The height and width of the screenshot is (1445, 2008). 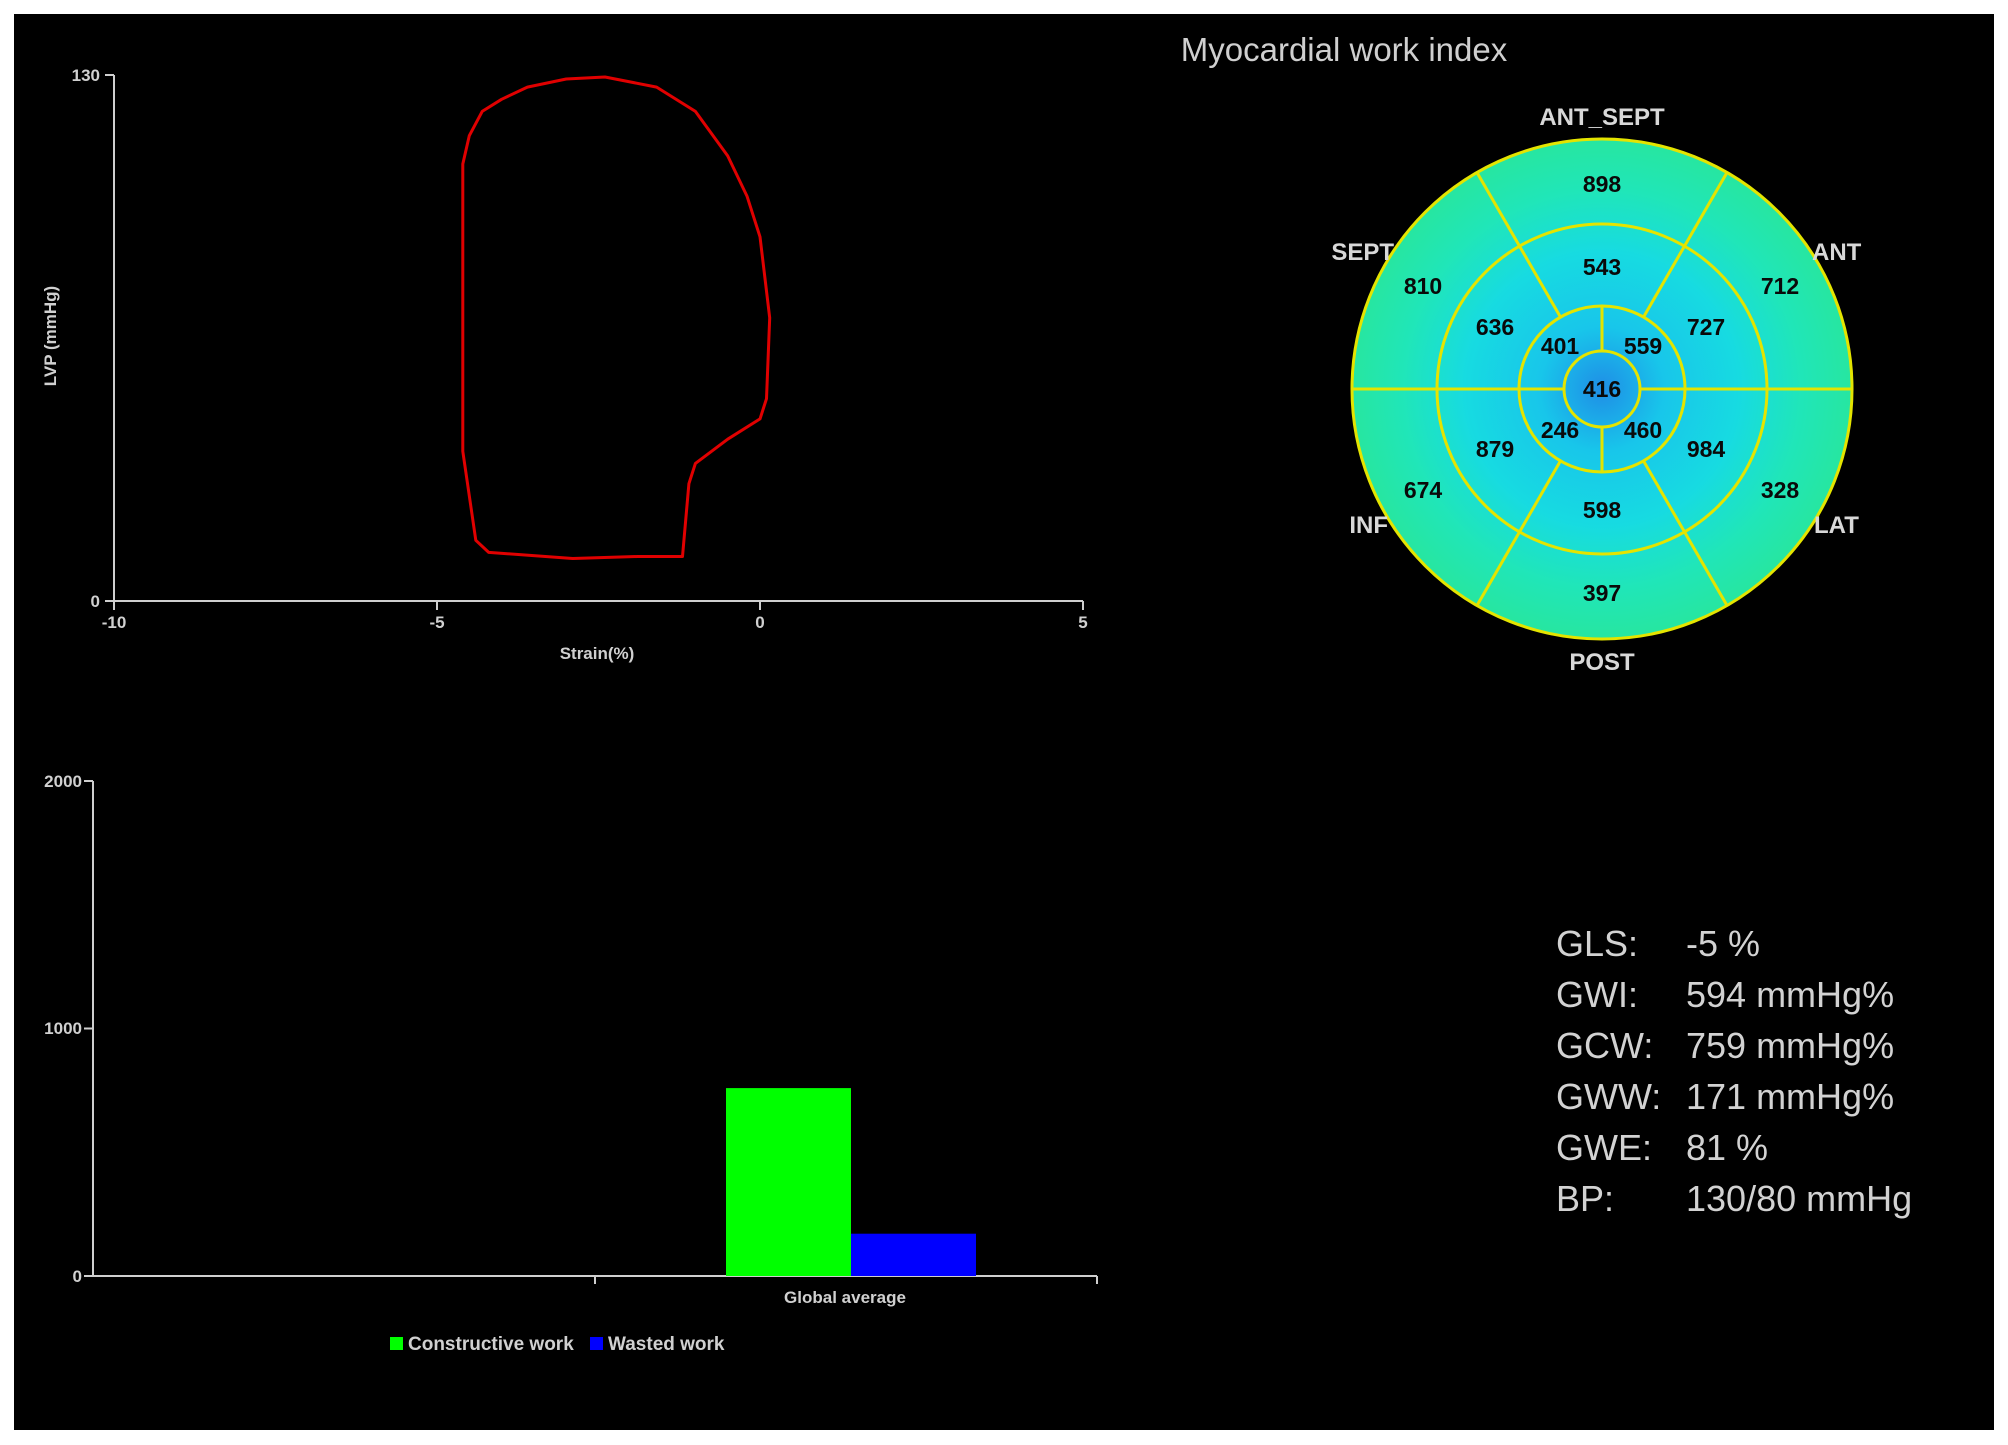 I want to click on segment-basal-sept: 810, so click(x=1423, y=286).